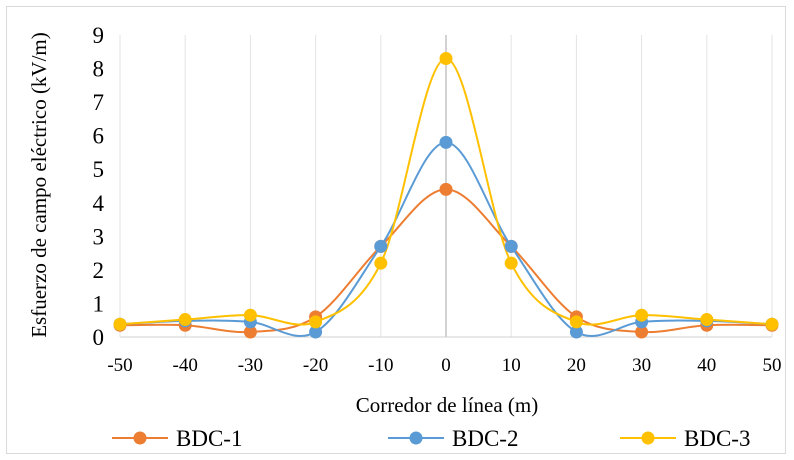 This screenshot has width=794, height=460. I want to click on x-tick-label: -30, so click(250, 365).